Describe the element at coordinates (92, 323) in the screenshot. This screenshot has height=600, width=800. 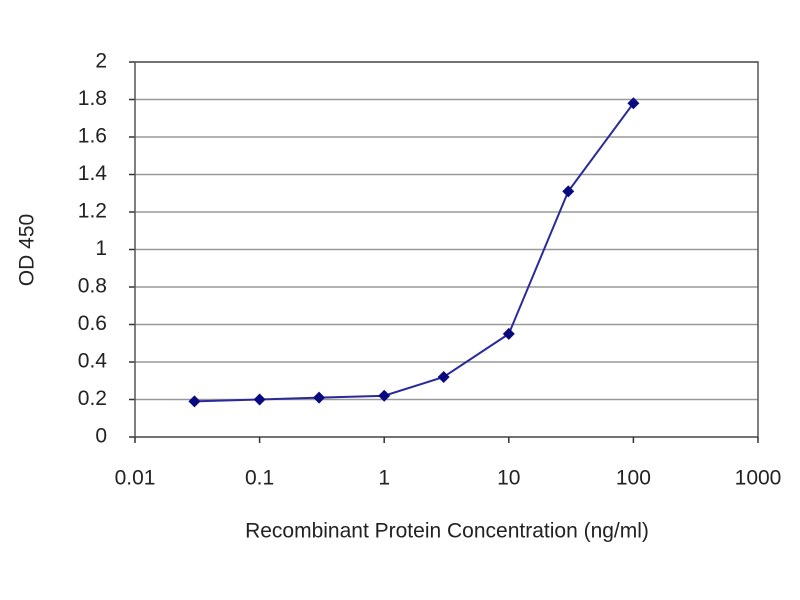
I see `y-tick-label: 0.6` at that location.